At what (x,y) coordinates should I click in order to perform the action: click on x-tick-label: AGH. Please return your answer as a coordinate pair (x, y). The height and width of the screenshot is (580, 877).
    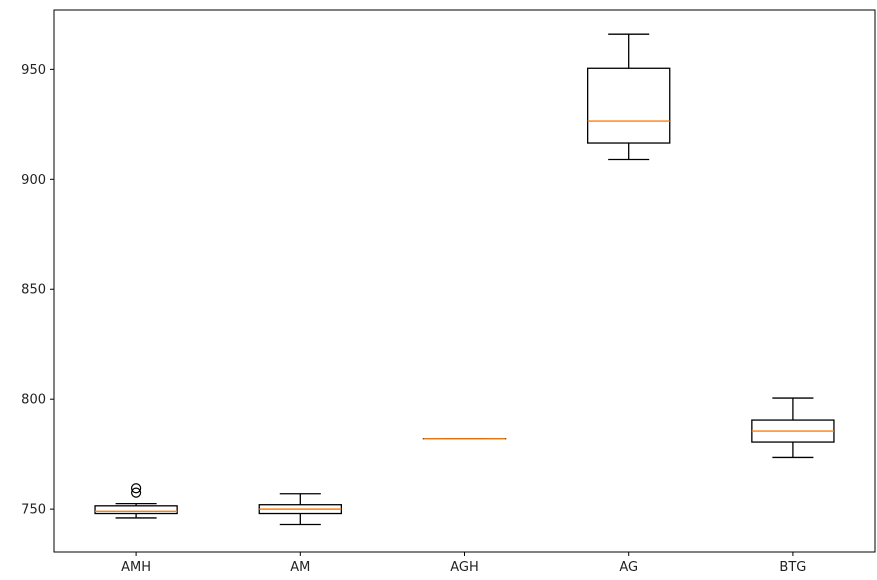
    Looking at the image, I should click on (464, 567).